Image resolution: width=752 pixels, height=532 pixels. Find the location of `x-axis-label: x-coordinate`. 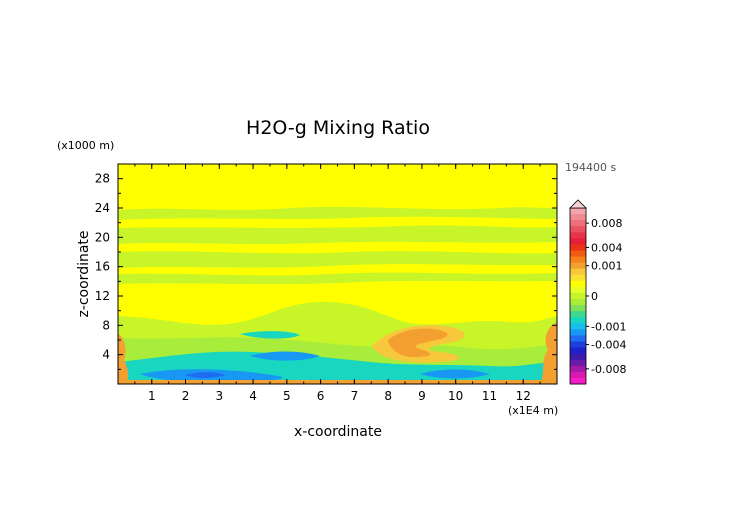

x-axis-label: x-coordinate is located at coordinates (338, 432).